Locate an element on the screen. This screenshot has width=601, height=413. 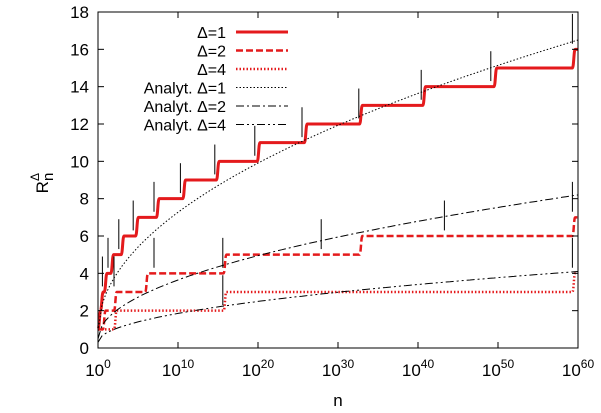
legend-label: Analyt. Δ=1 is located at coordinates (185, 89).